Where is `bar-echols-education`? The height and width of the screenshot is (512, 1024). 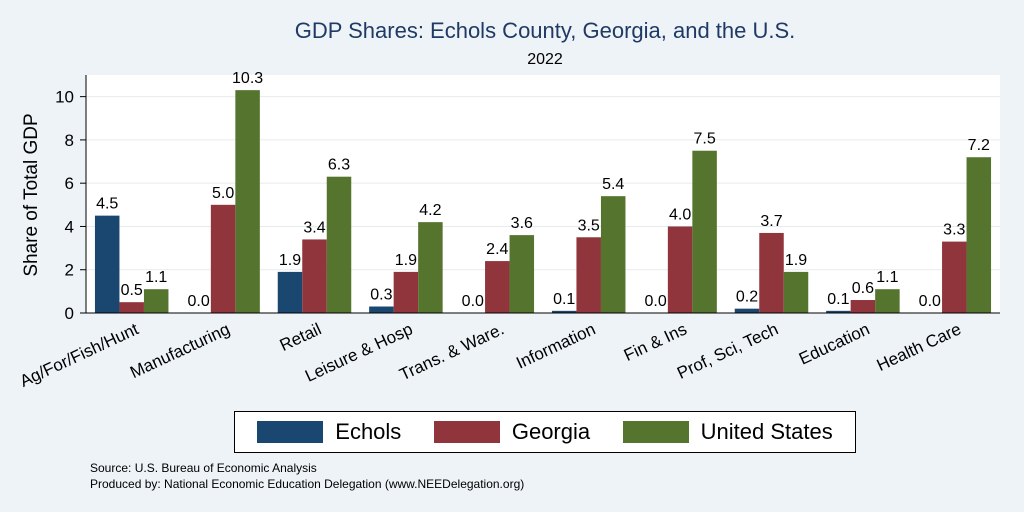 bar-echols-education is located at coordinates (838, 311).